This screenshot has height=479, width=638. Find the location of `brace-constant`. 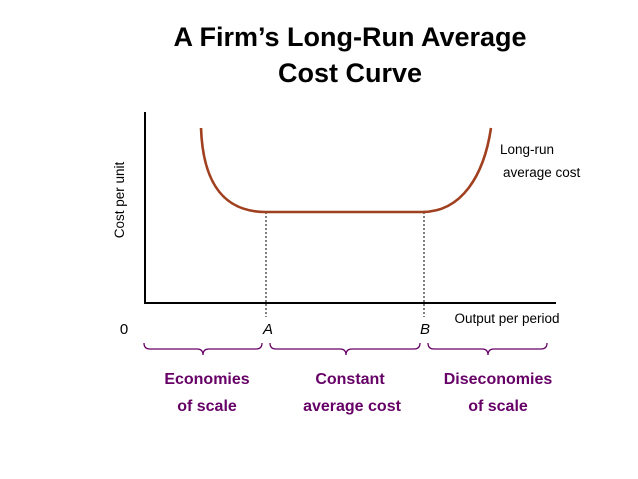

brace-constant is located at coordinates (345, 349).